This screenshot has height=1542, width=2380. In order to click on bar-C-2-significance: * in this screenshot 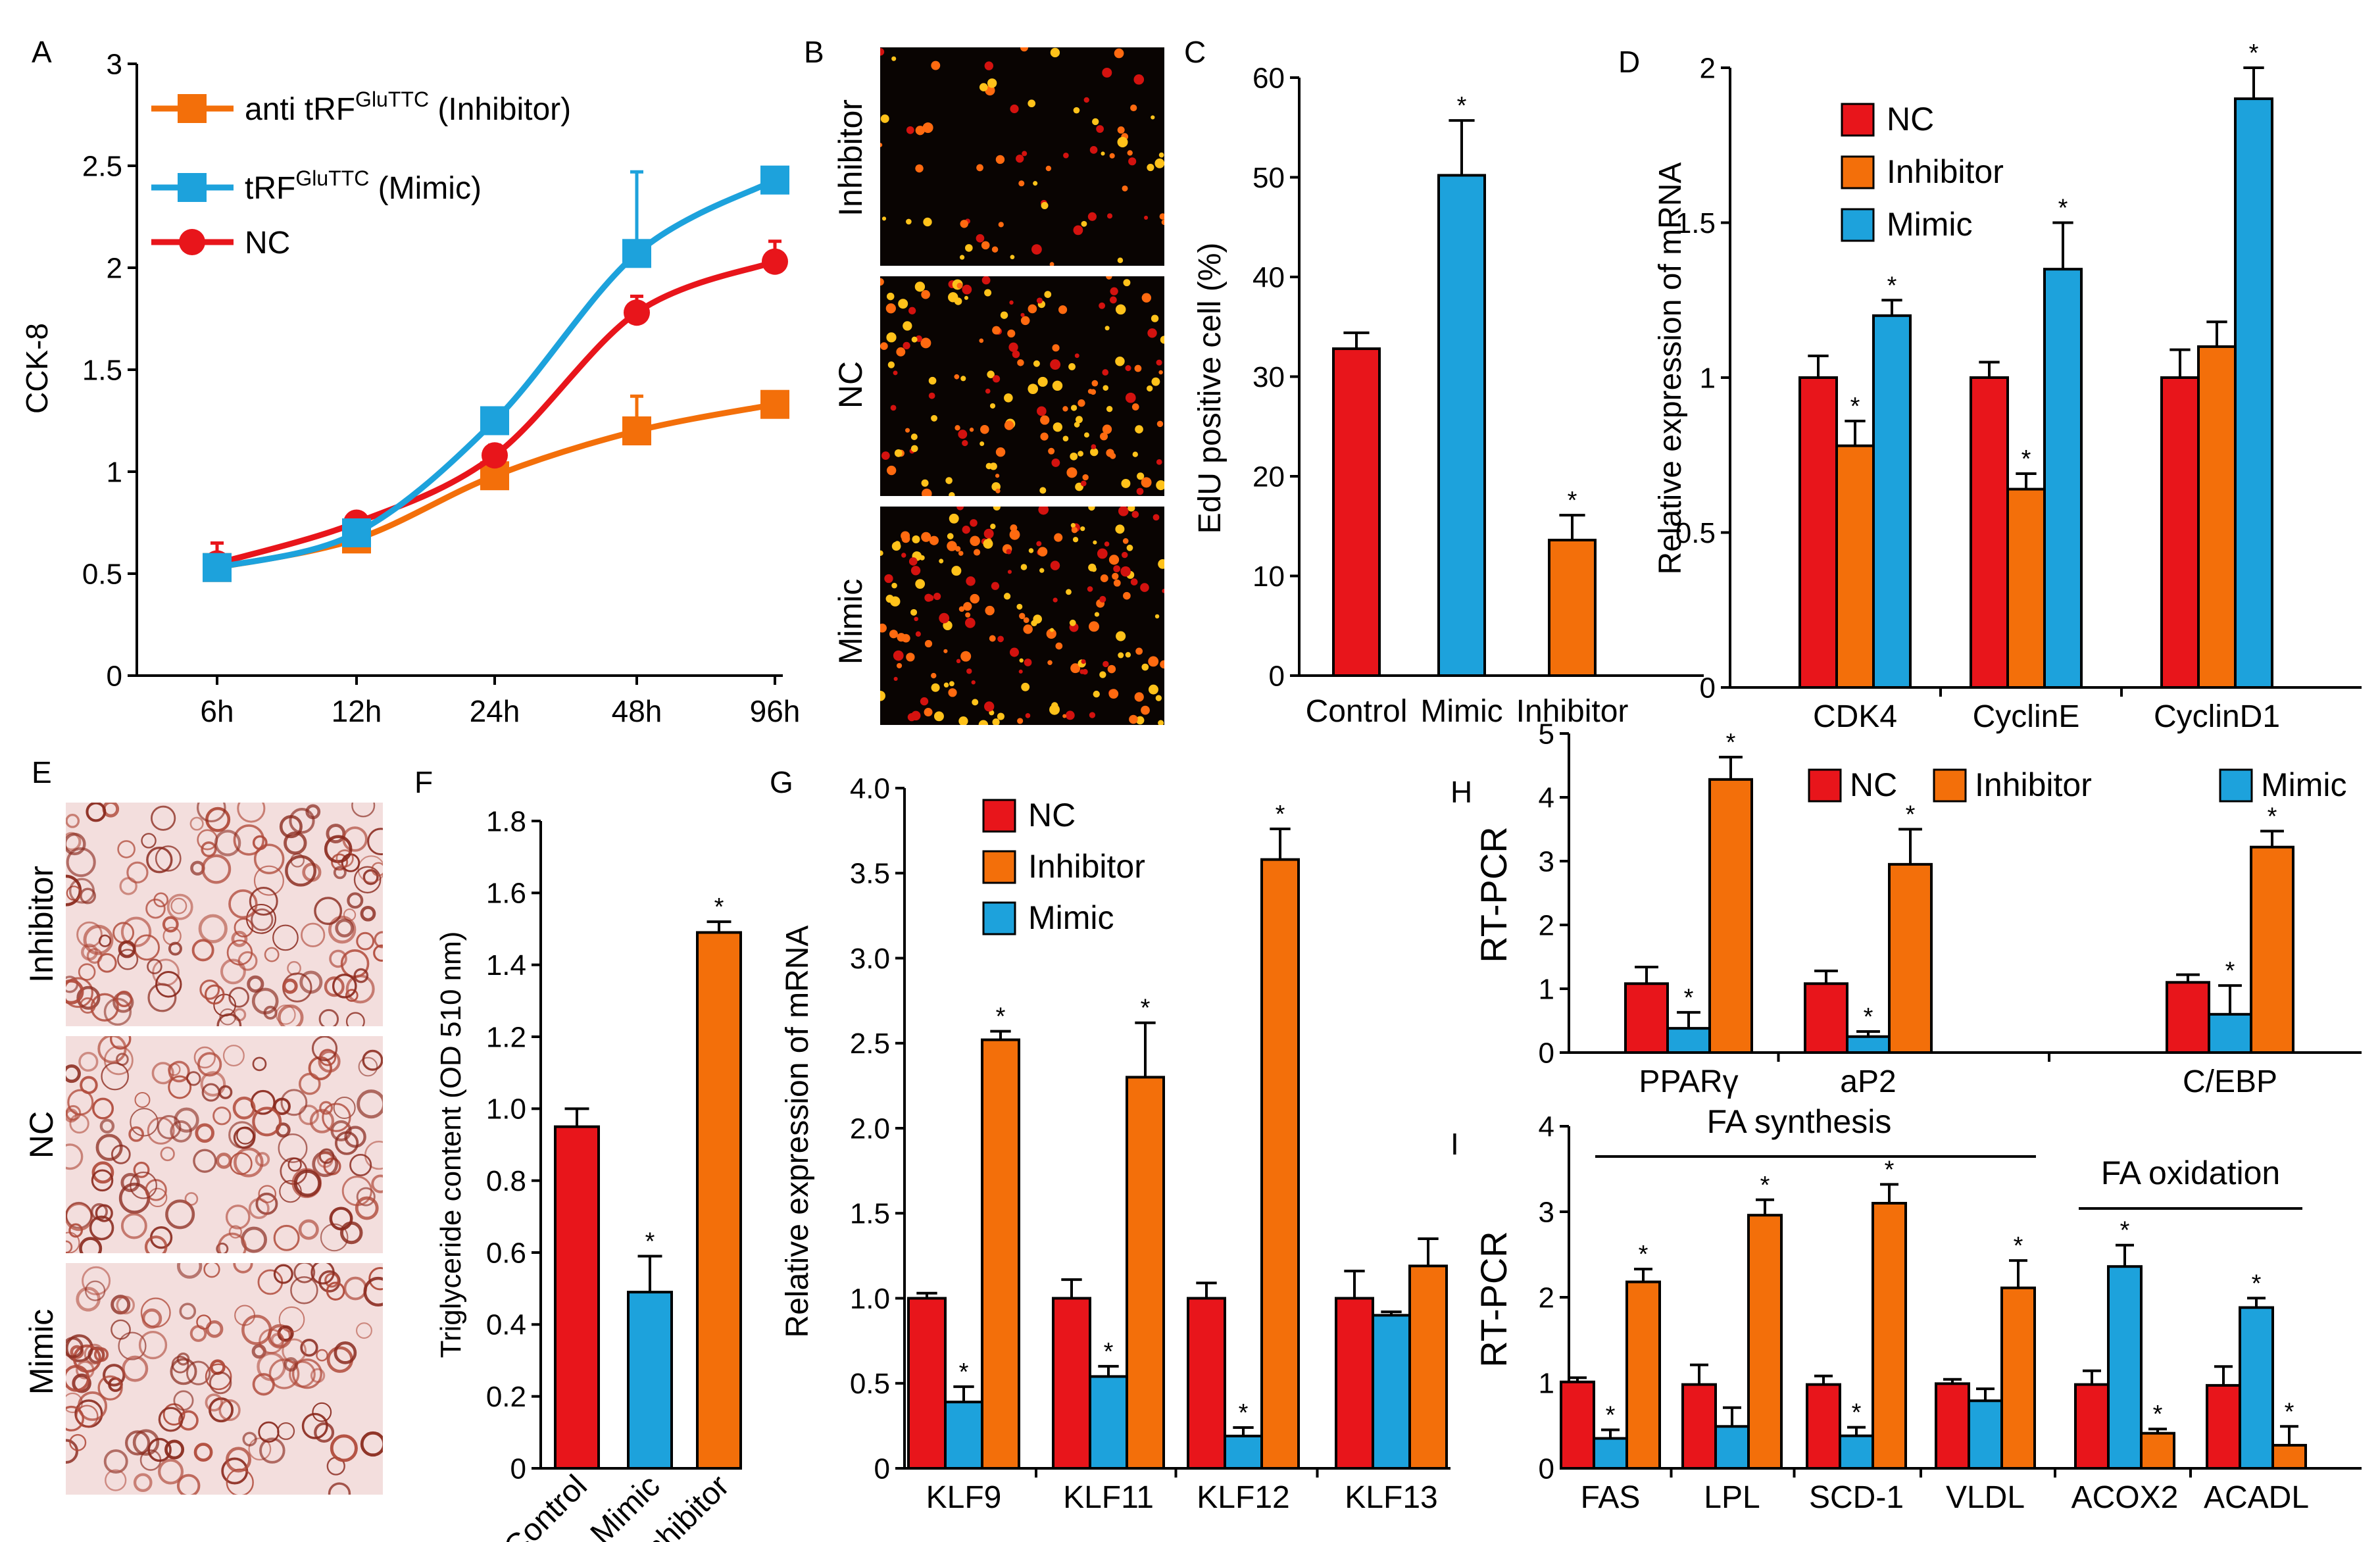, I will do `click(1572, 500)`.